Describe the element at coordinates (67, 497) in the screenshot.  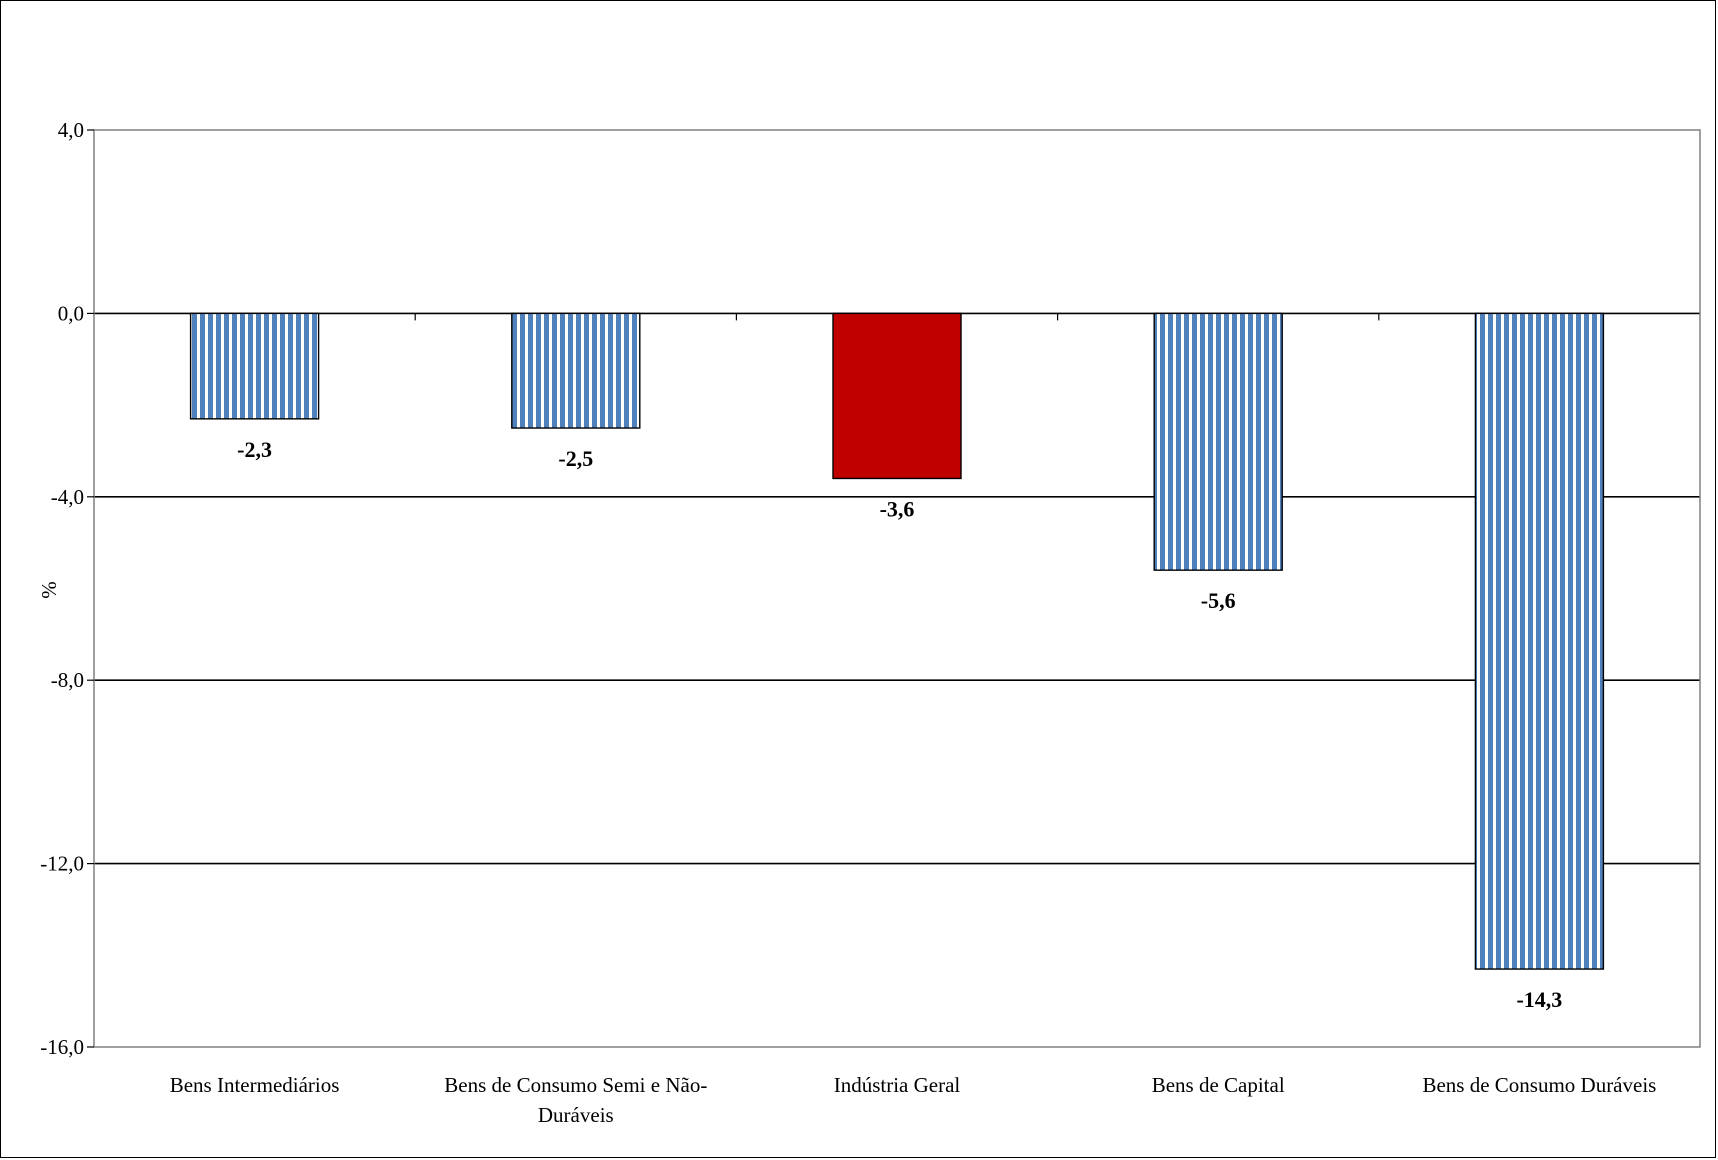
I see `y-tick-label: -4,0` at that location.